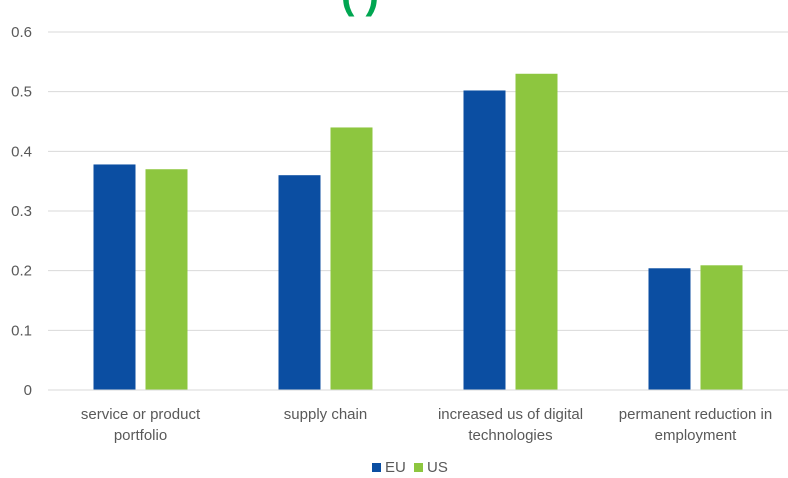  Describe the element at coordinates (437, 467) in the screenshot. I see `legend-label-us: US` at that location.